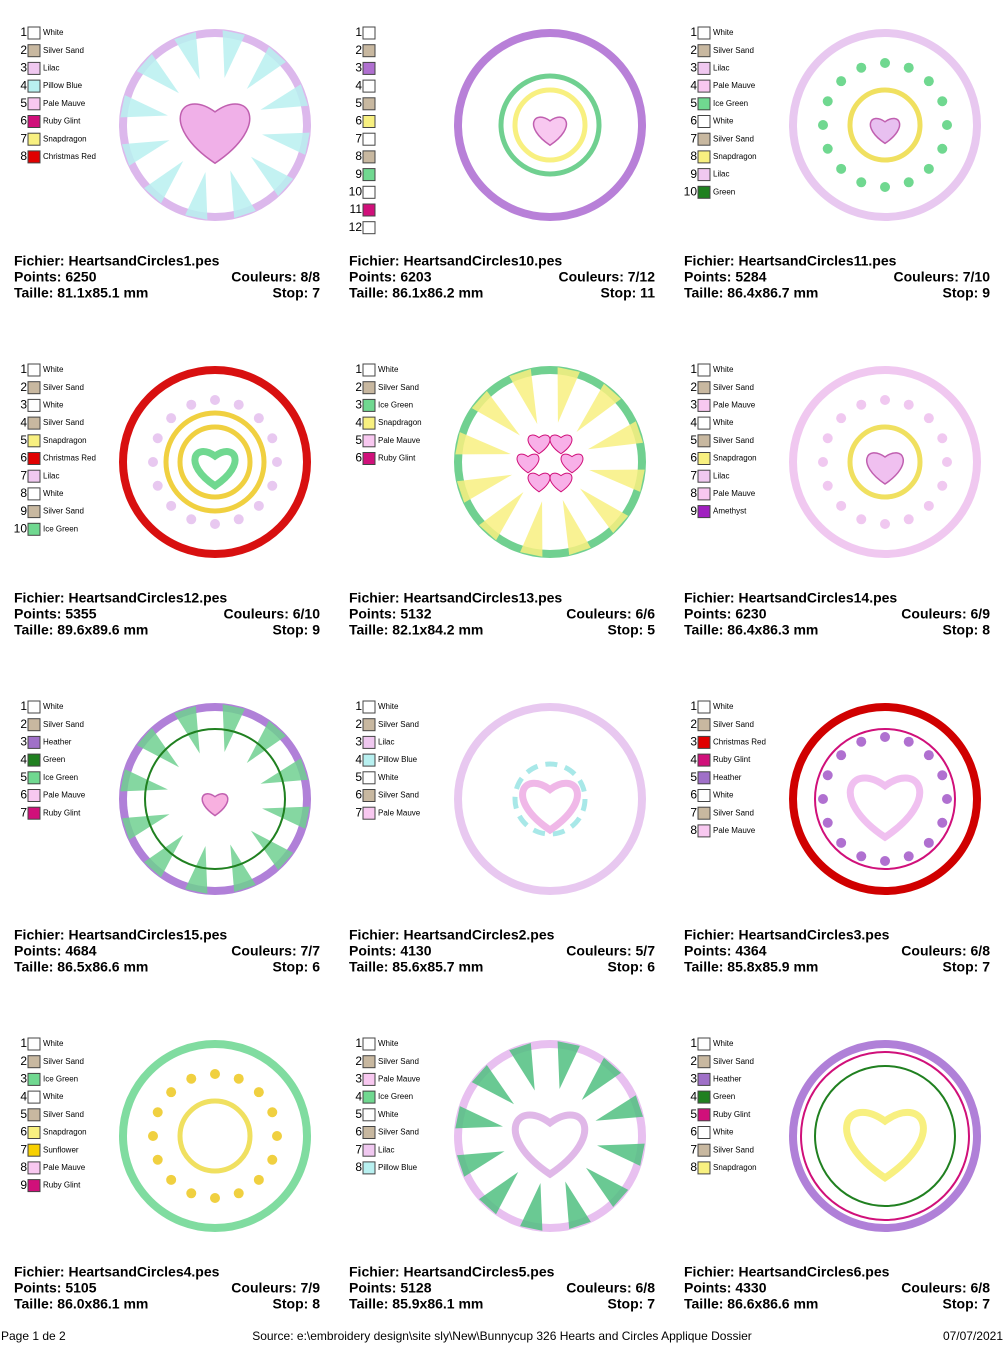 The width and height of the screenshot is (1005, 1345). What do you see at coordinates (57, 742) in the screenshot?
I see `color-name: Heather` at bounding box center [57, 742].